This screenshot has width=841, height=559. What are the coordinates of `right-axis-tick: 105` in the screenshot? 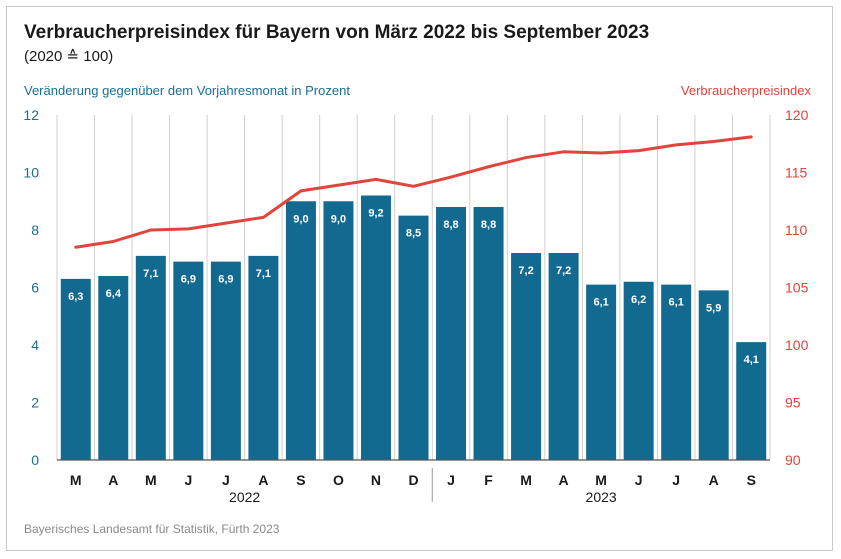 It's located at (797, 288).